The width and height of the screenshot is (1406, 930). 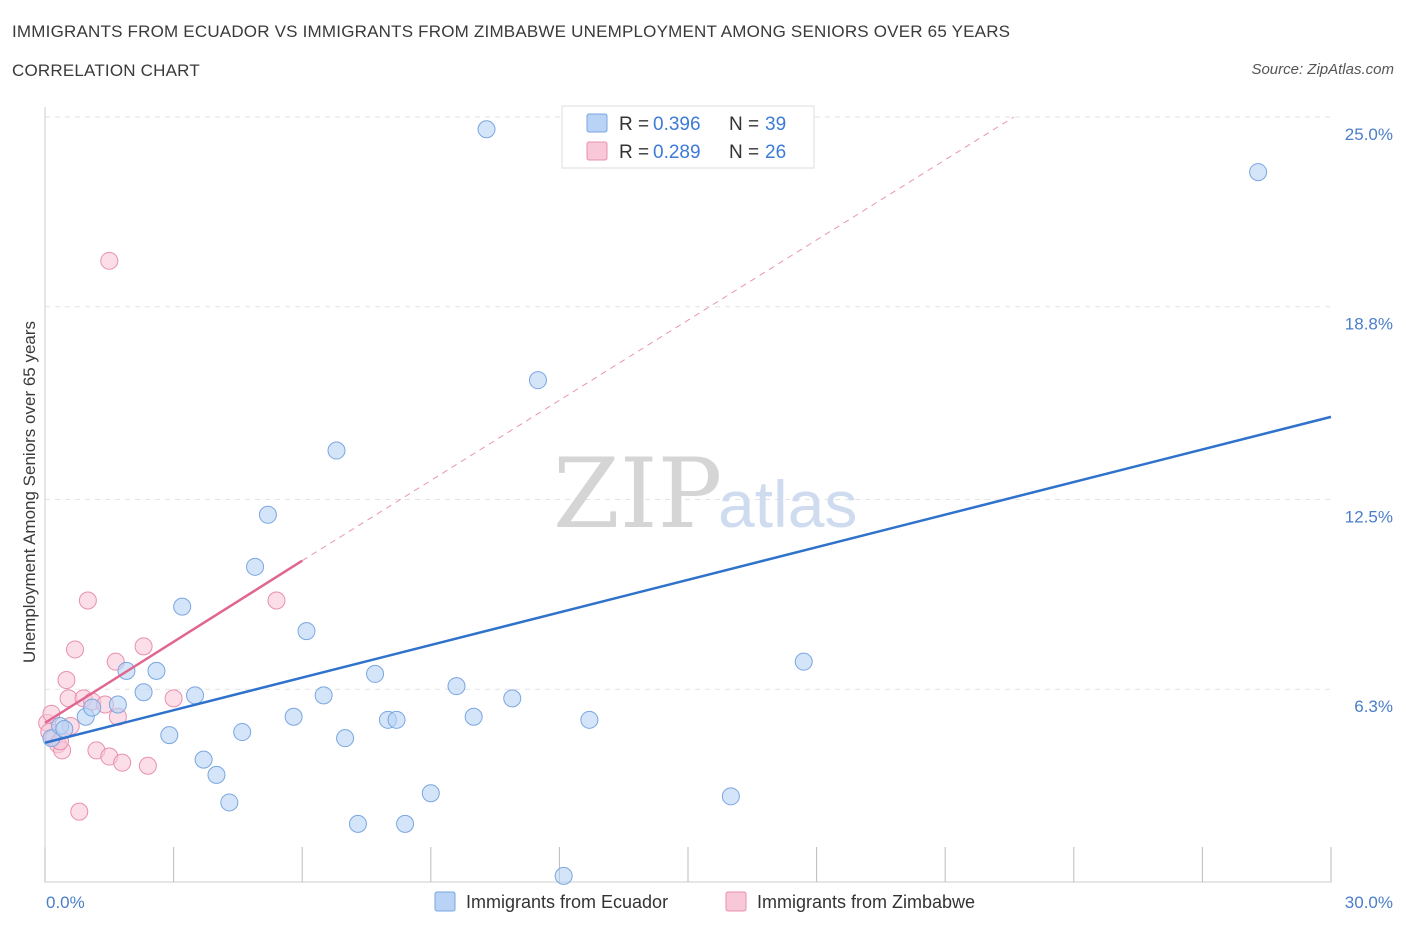 What do you see at coordinates (688, 137) in the screenshot?
I see `legend-box: R = 0.396 N = 39 R = 0.289 N = 26` at bounding box center [688, 137].